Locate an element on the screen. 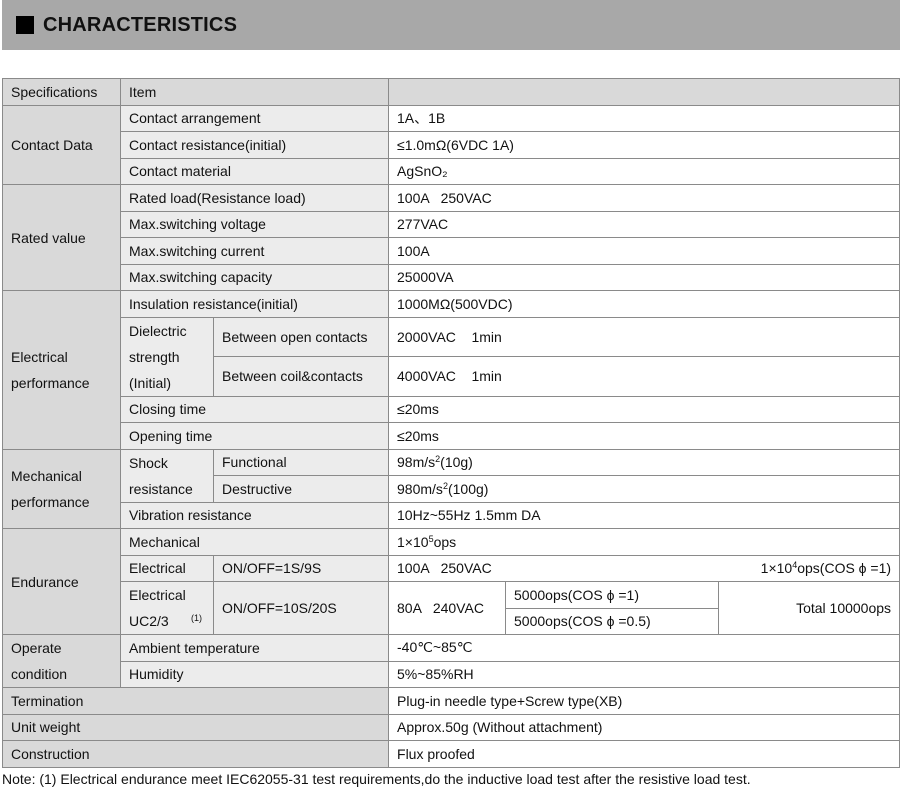 Image resolution: width=900 pixels, height=789 pixels. item-value: AgSnO₂ is located at coordinates (644, 171).